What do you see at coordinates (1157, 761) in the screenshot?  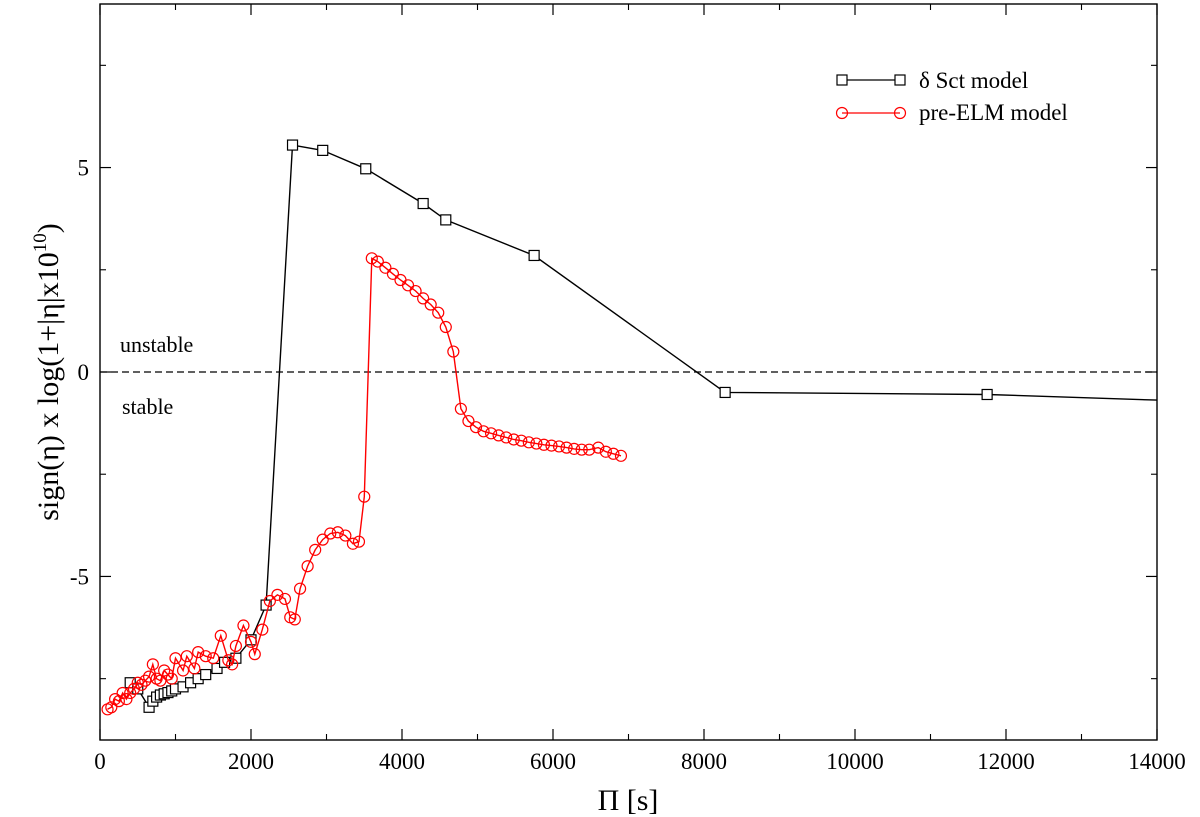 I see `x-tick-label: 14000` at bounding box center [1157, 761].